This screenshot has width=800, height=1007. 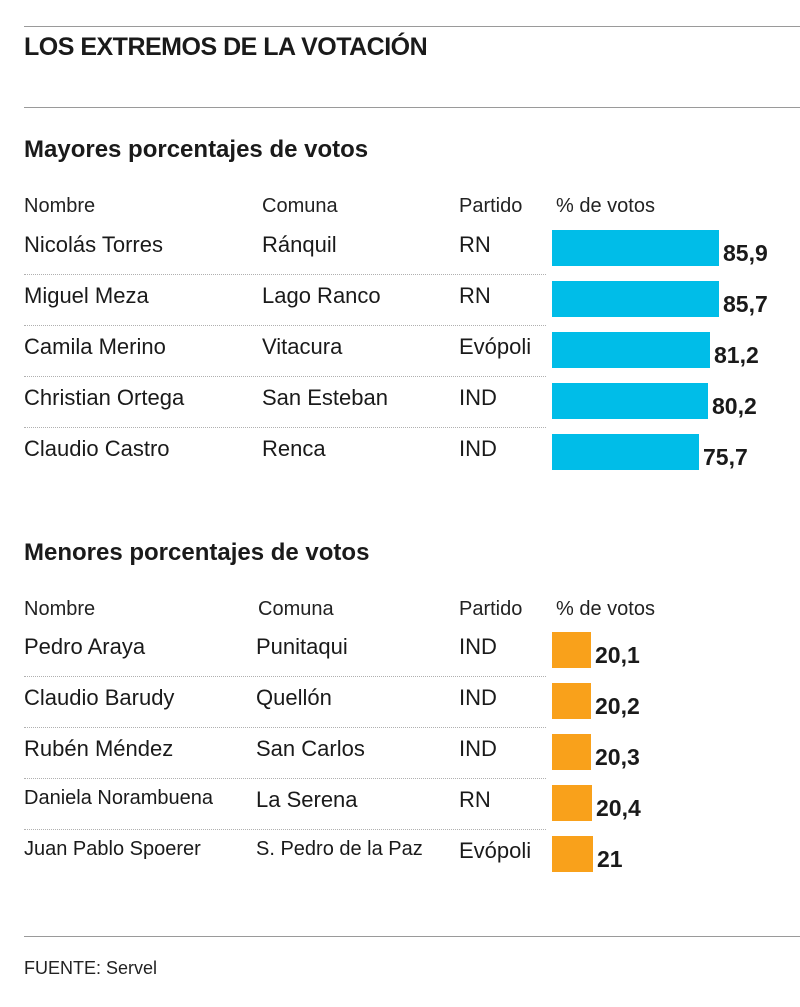 What do you see at coordinates (294, 697) in the screenshot?
I see `row-commune: Quellón` at bounding box center [294, 697].